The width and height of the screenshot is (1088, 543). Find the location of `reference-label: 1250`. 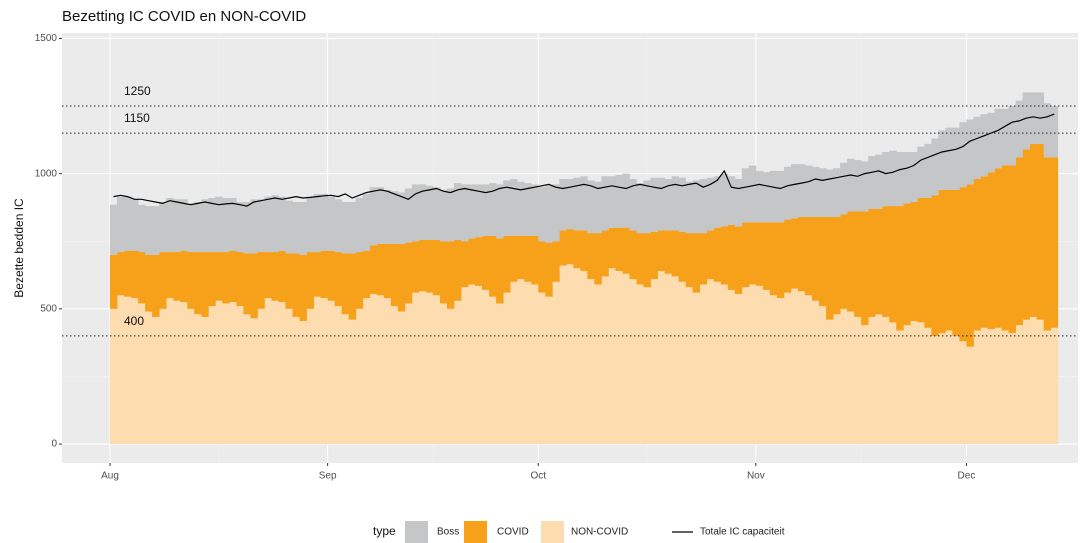

reference-label: 1250 is located at coordinates (137, 91).